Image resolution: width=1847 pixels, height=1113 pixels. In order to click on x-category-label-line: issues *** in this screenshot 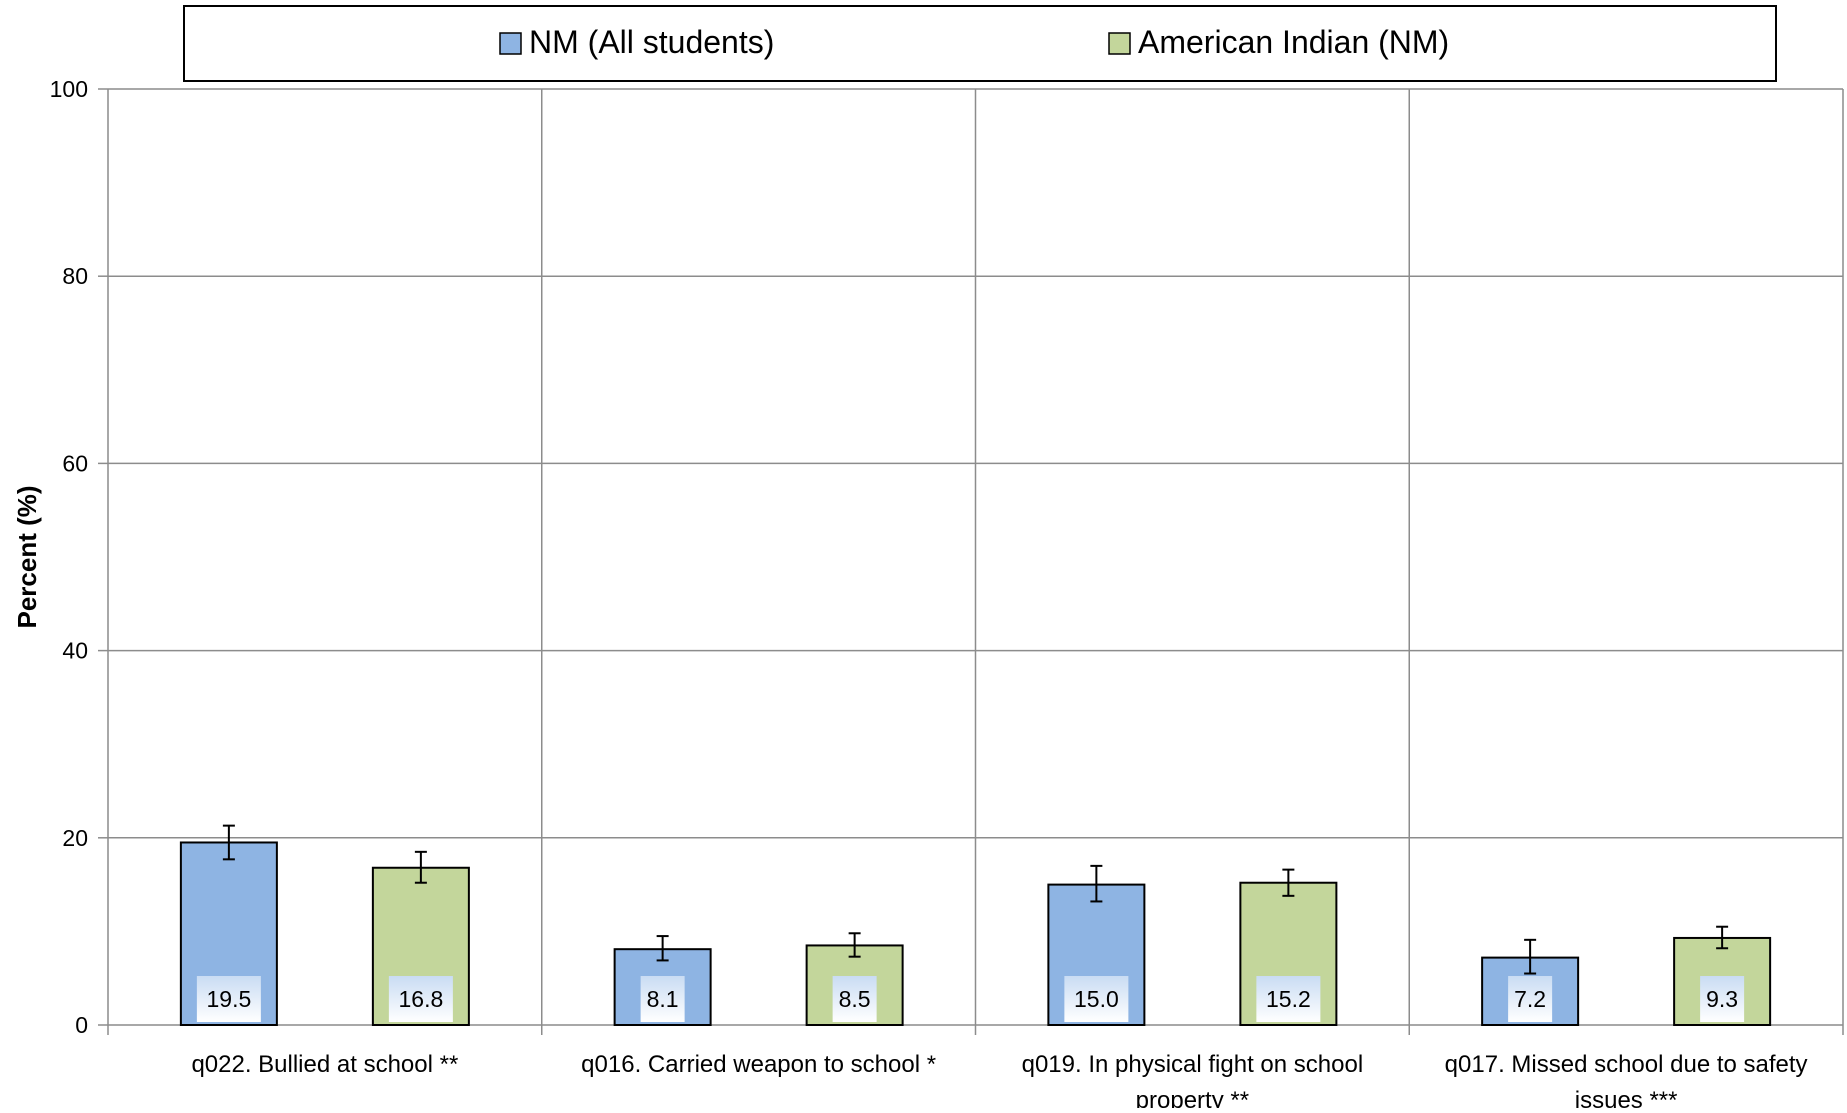, I will do `click(1626, 1097)`.